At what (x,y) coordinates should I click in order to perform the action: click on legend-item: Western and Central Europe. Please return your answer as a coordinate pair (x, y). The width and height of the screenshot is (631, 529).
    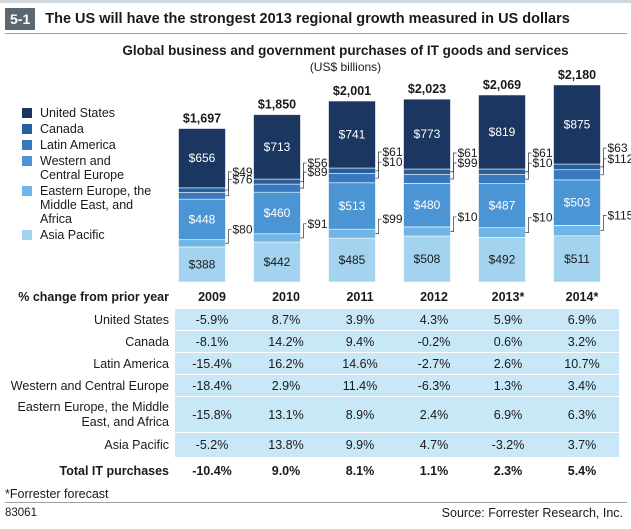
    Looking at the image, I should click on (82, 168).